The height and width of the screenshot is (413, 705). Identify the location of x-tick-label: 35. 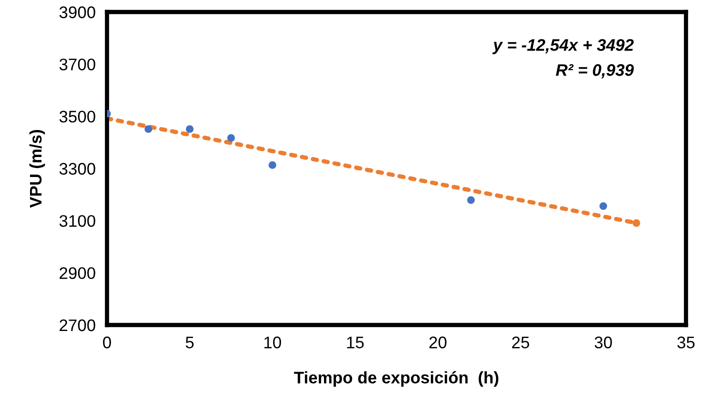
(686, 342).